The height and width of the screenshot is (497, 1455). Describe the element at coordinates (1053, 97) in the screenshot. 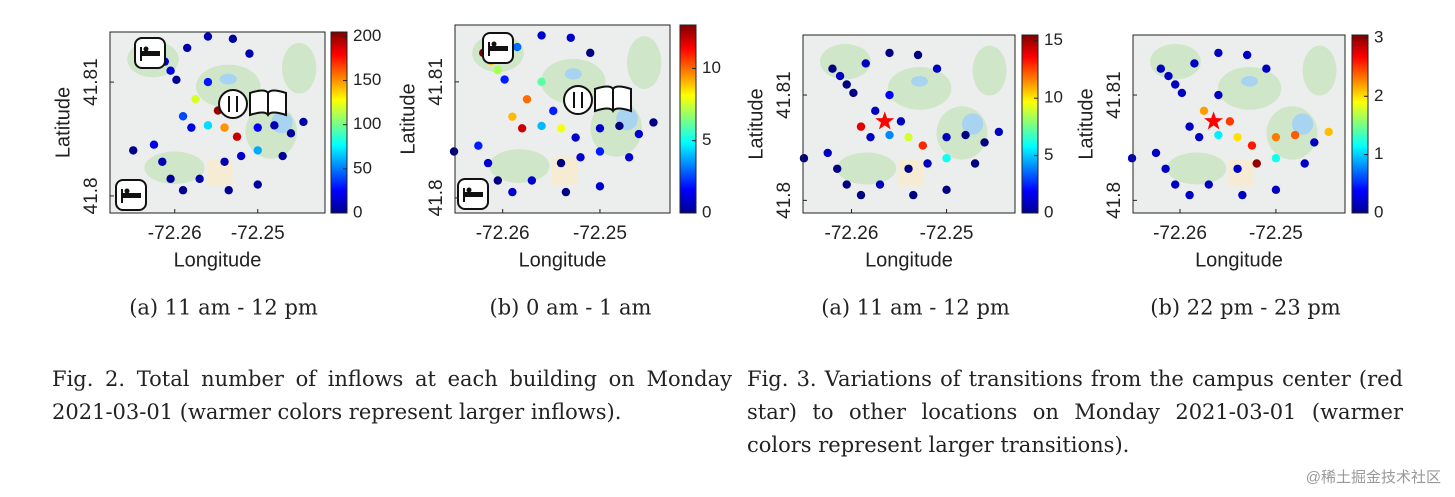

I see `colorbar-tick-label: 10` at that location.